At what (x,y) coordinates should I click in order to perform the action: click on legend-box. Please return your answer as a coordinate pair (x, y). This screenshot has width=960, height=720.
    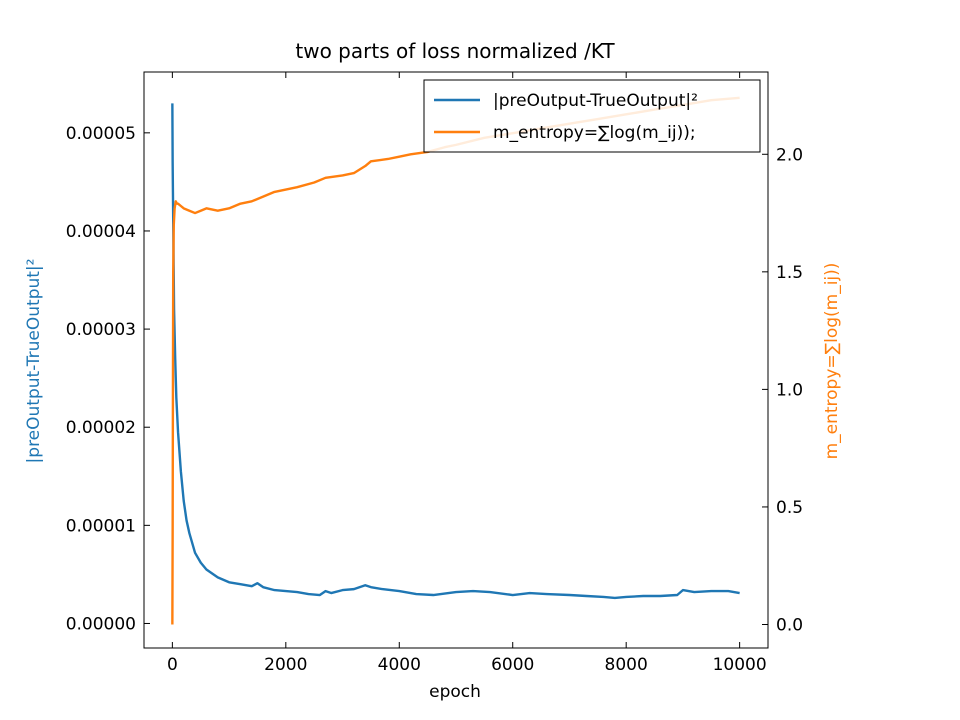
    Looking at the image, I should click on (592, 116).